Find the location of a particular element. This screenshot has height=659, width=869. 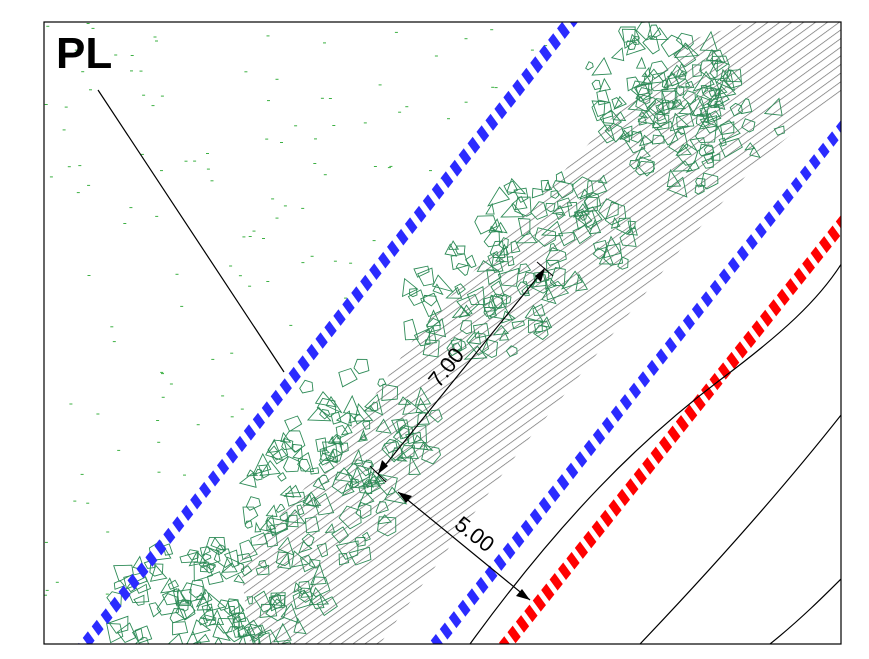

pl-label: PL is located at coordinates (84, 53).